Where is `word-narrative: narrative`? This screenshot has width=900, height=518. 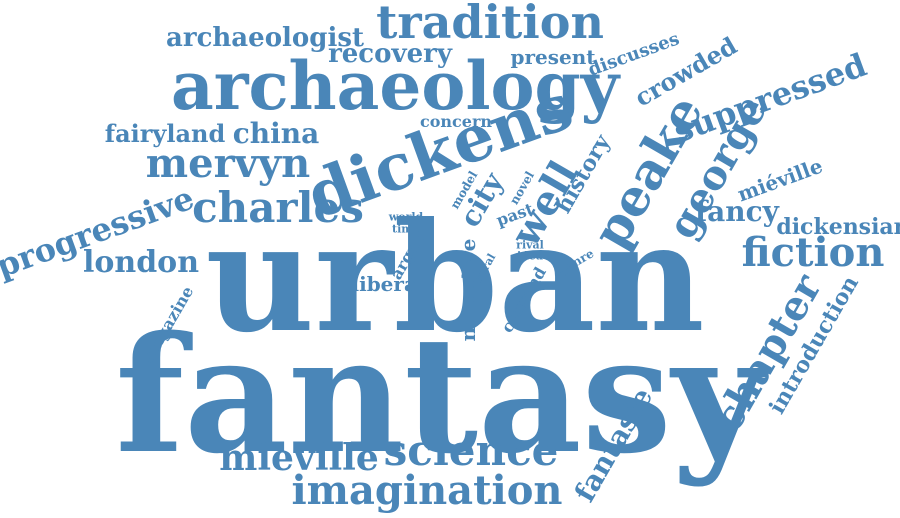
word-narrative: narrative is located at coordinates (468, 290).